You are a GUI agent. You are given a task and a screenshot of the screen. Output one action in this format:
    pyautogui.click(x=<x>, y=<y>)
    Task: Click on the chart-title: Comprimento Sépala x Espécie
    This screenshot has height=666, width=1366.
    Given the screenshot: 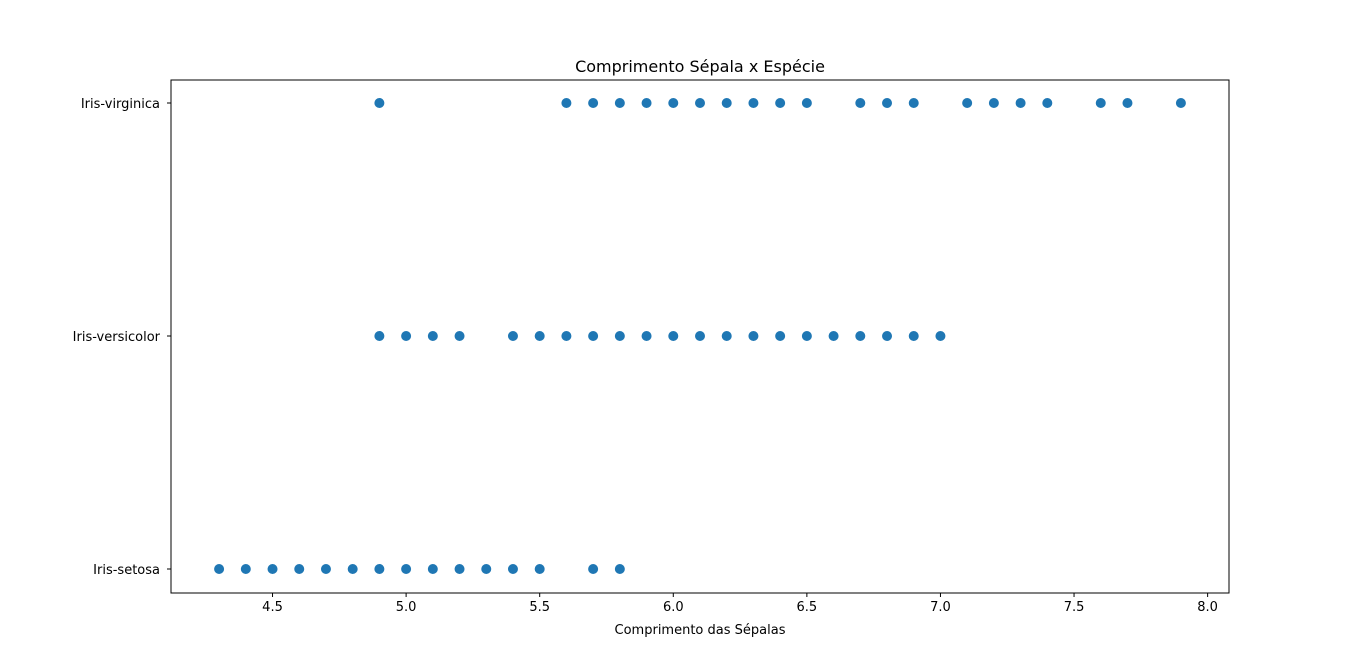 What is the action you would take?
    pyautogui.click(x=700, y=66)
    